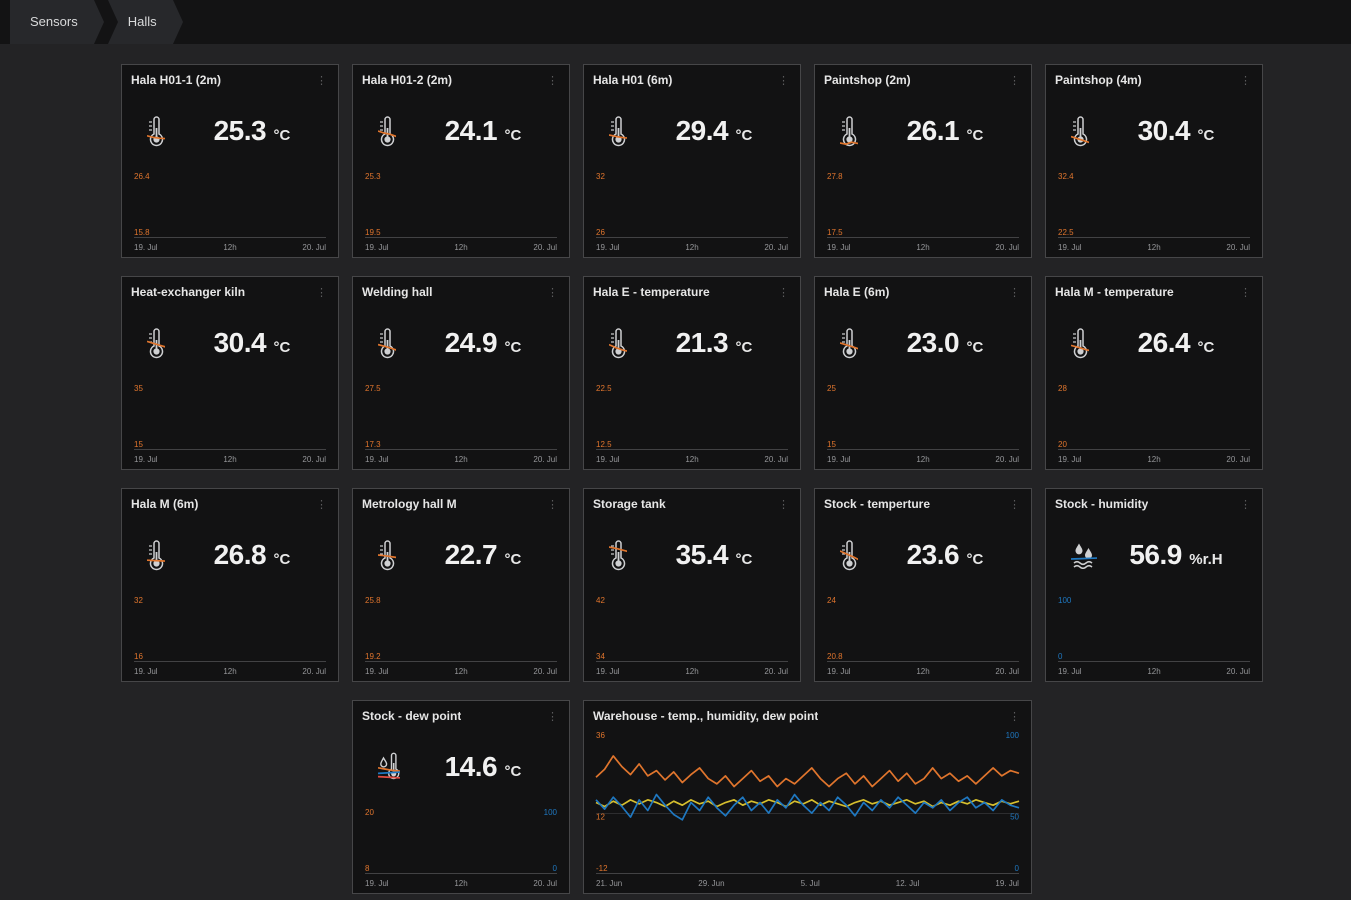 The image size is (1351, 900). What do you see at coordinates (651, 292) in the screenshot?
I see `panel-title: Hala E - temperature` at bounding box center [651, 292].